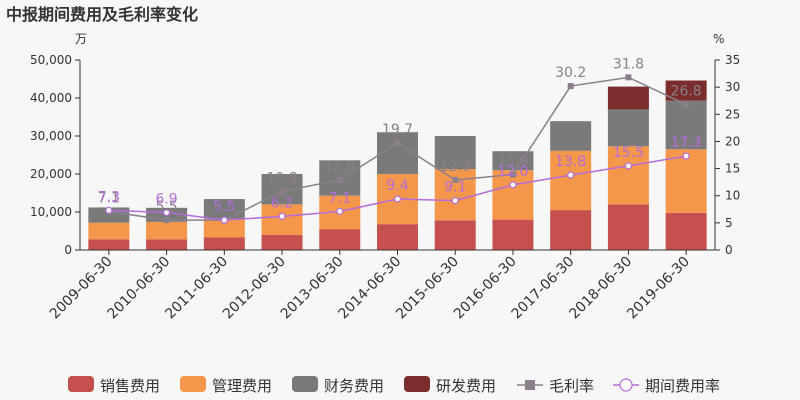  I want to click on chart-title: 中报期间费用及毛利率变化, so click(102, 14).